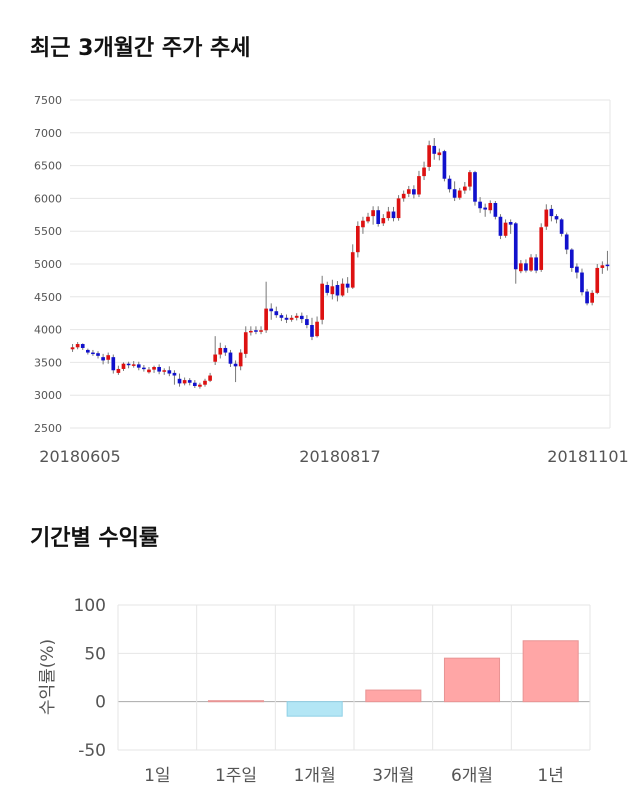 The image size is (640, 810). What do you see at coordinates (95, 538) in the screenshot?
I see `period-return-title: 기간별 수익률` at bounding box center [95, 538].